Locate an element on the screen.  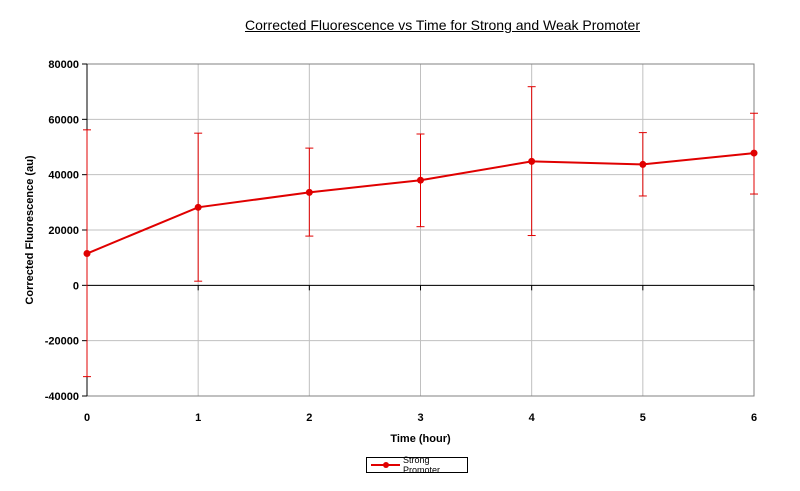
x-tick-label: 4 is located at coordinates (532, 418).